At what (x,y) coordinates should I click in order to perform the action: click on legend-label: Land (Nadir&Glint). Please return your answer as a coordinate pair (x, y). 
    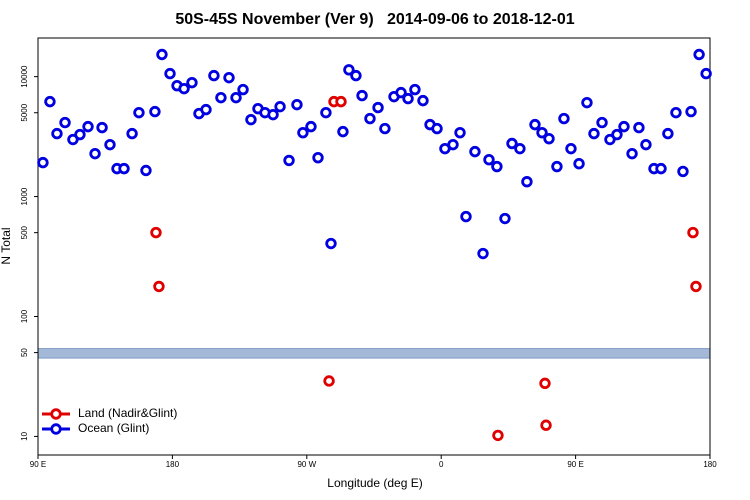
    Looking at the image, I should click on (127, 413).